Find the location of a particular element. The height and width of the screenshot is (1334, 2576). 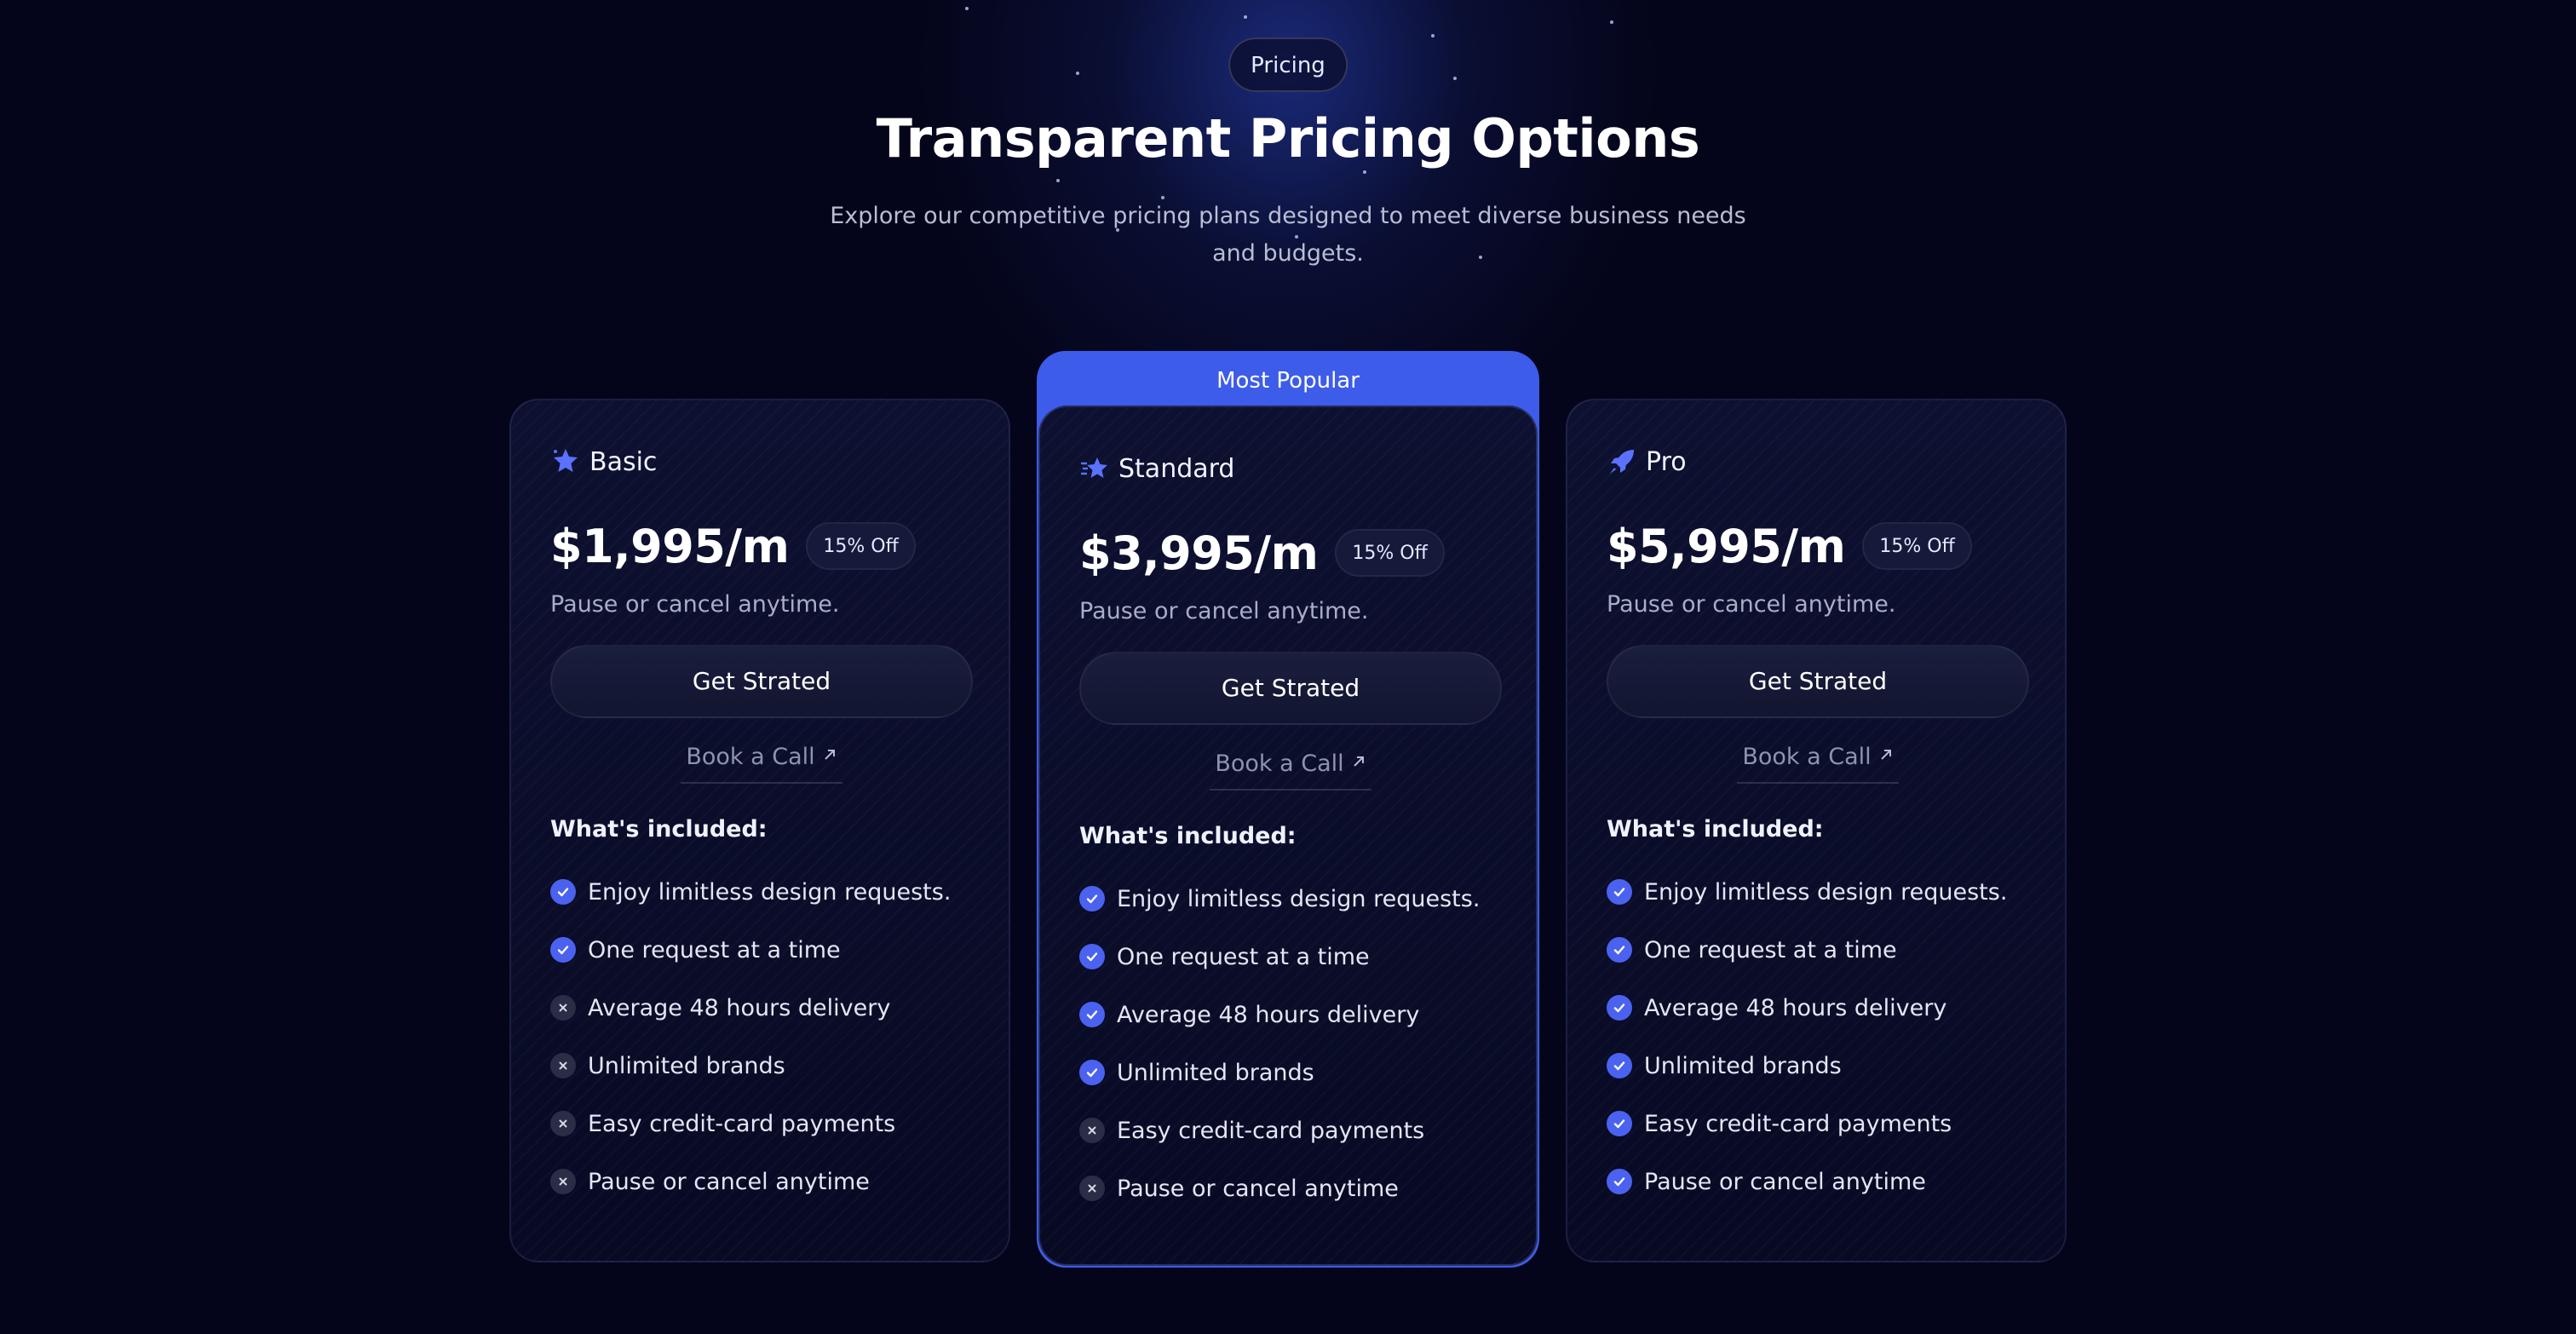

page-title: Transparent Pricing Options is located at coordinates (1288, 139).